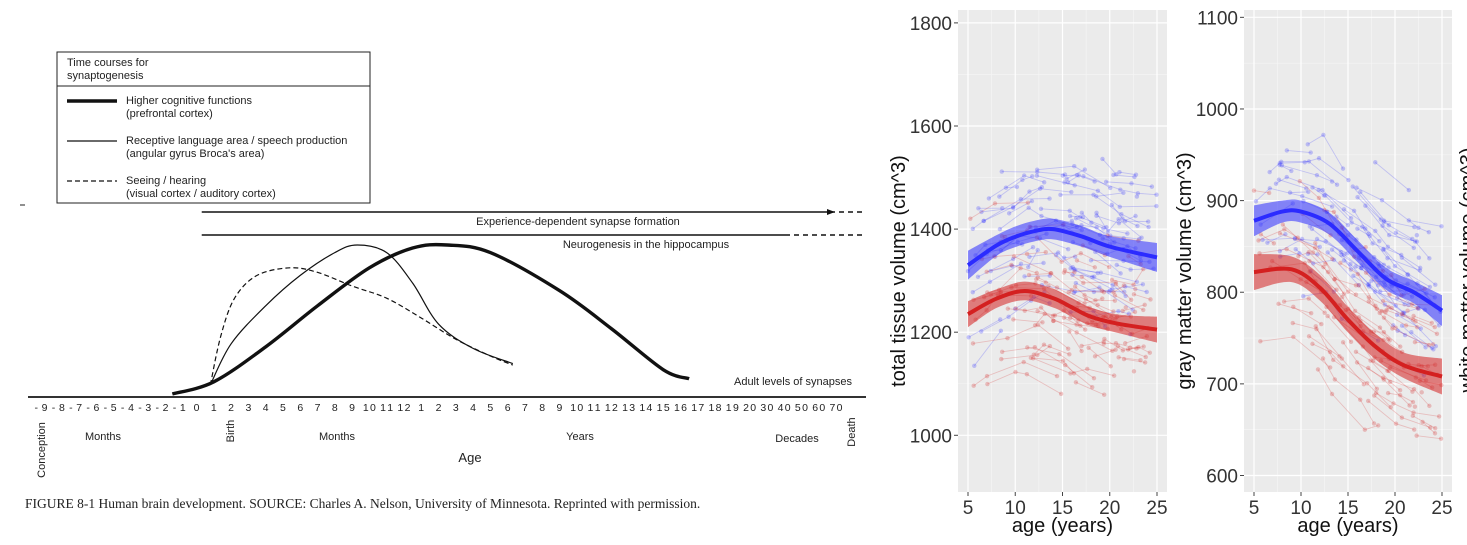  Describe the element at coordinates (456, 408) in the screenshot. I see `x-tick-label: 3` at that location.